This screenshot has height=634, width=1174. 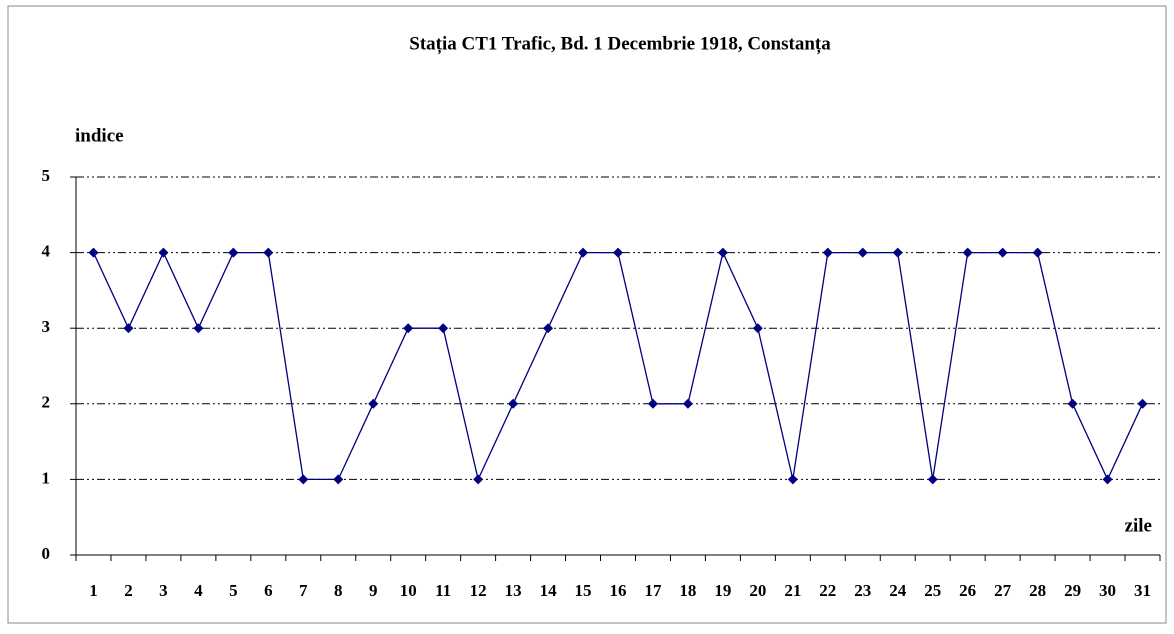 I want to click on x-tick-label: 21, so click(x=792, y=590).